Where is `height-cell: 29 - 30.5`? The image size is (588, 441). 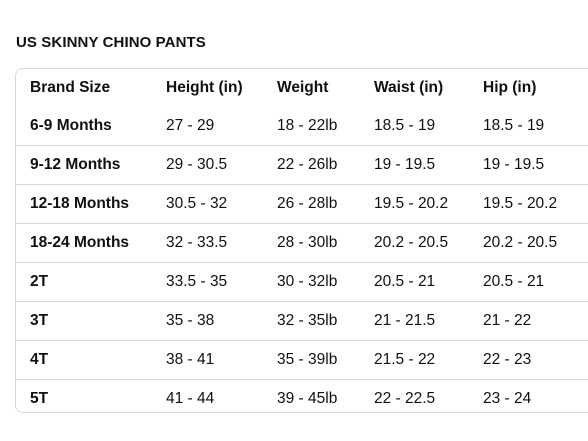 height-cell: 29 - 30.5 is located at coordinates (221, 165).